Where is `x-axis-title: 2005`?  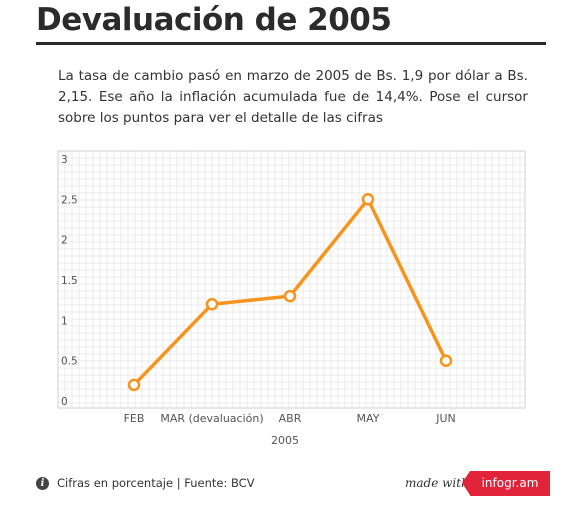 x-axis-title: 2005 is located at coordinates (285, 440).